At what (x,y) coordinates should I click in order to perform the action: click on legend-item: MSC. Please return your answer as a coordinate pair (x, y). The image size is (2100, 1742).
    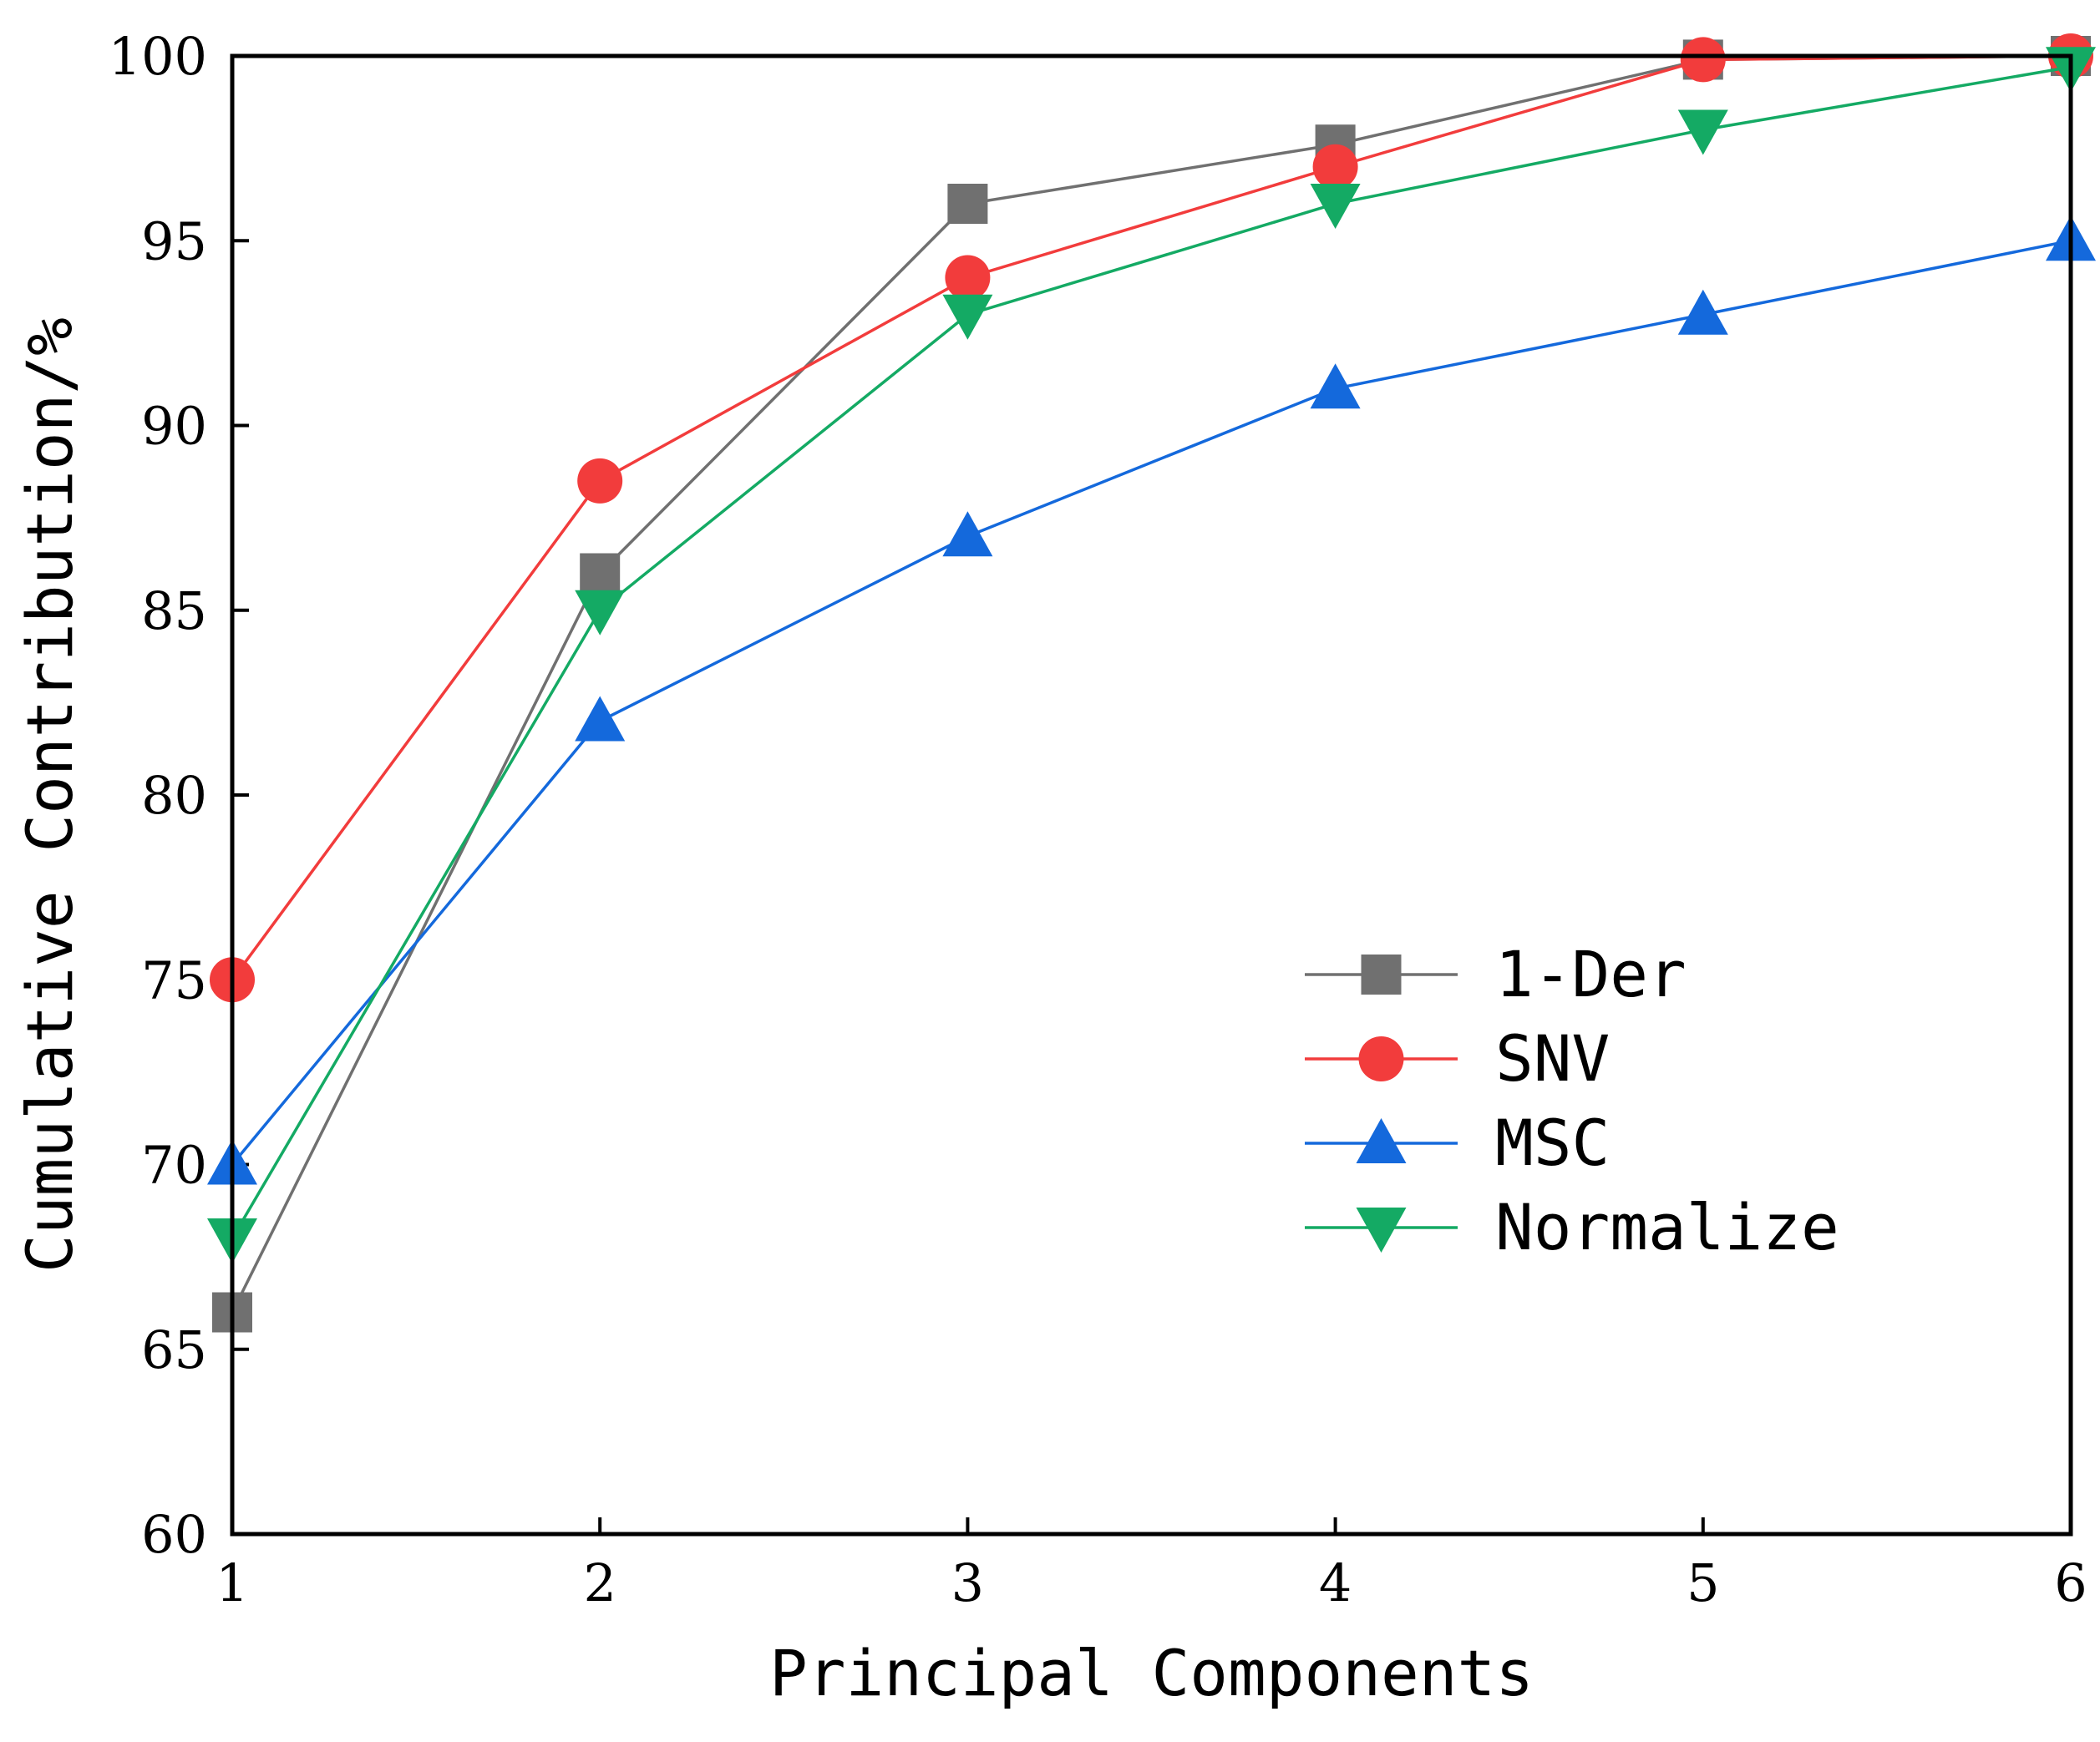
    Looking at the image, I should click on (1457, 1143).